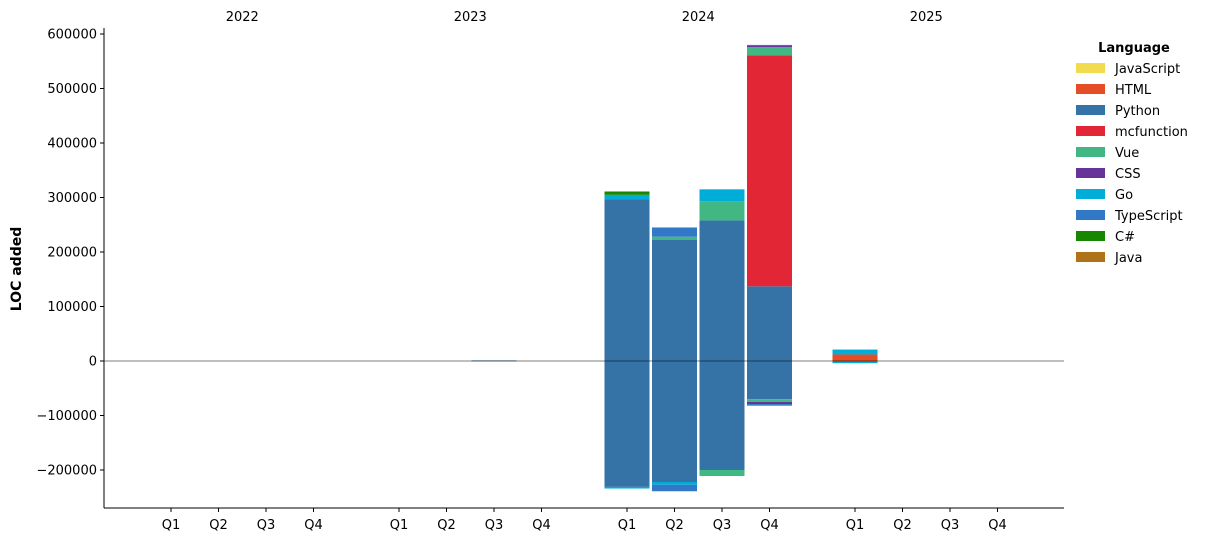  What do you see at coordinates (1128, 258) in the screenshot?
I see `legend-label: Java` at bounding box center [1128, 258].